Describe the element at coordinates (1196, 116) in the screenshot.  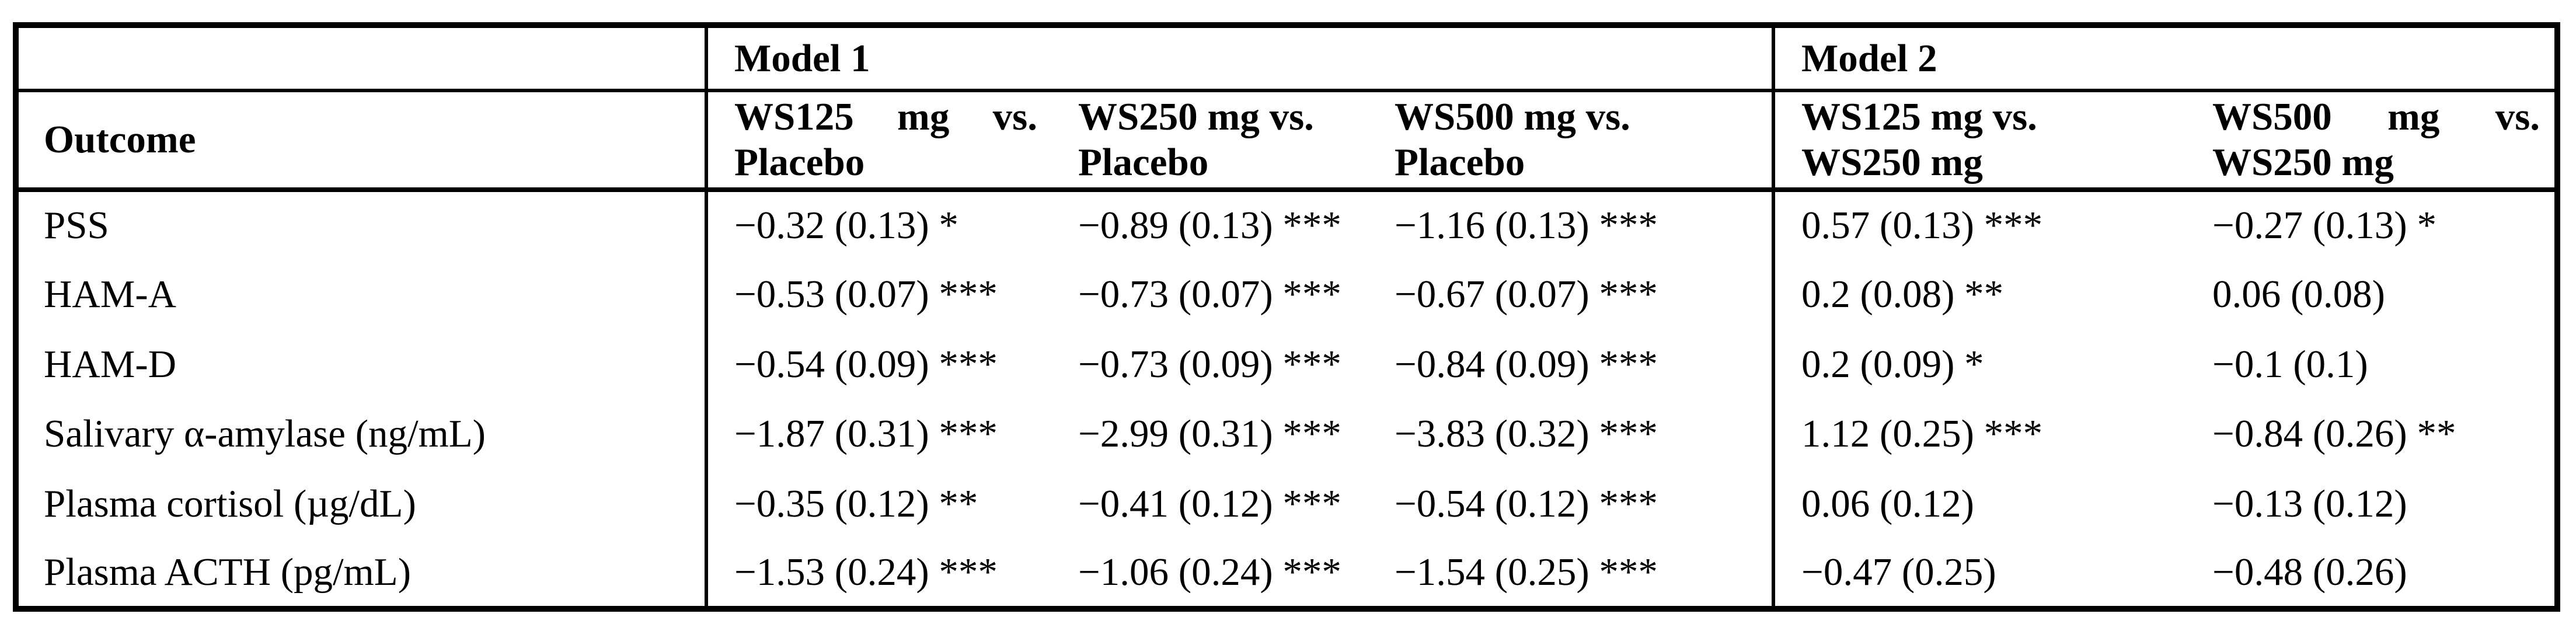
I see `col-header-line1: WS250 mg vs.` at that location.